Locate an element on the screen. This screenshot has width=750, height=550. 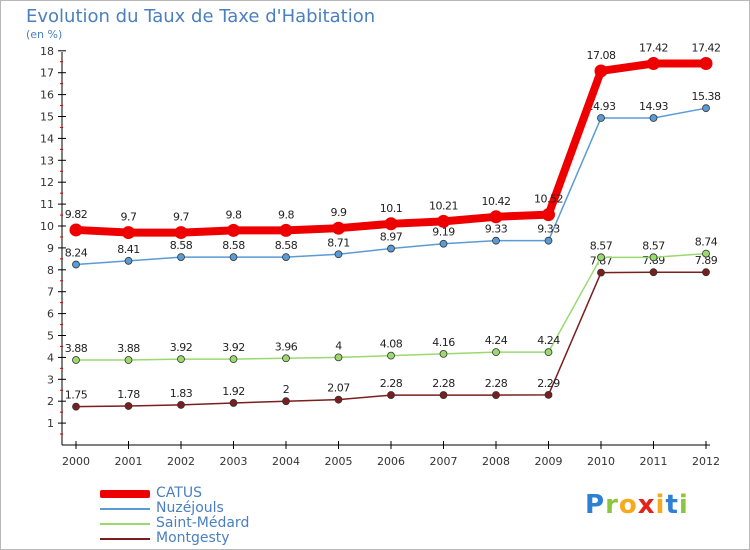
data-label-nuz-jouls: 14.93 is located at coordinates (653, 106).